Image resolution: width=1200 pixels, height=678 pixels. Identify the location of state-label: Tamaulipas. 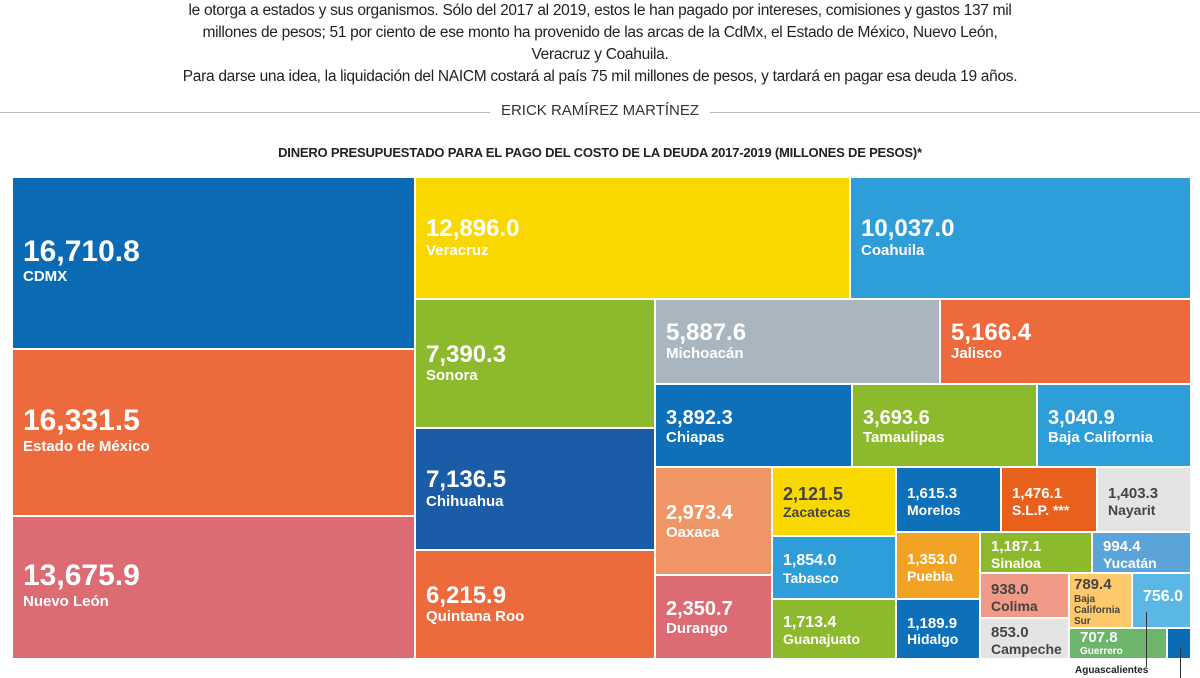
(904, 437).